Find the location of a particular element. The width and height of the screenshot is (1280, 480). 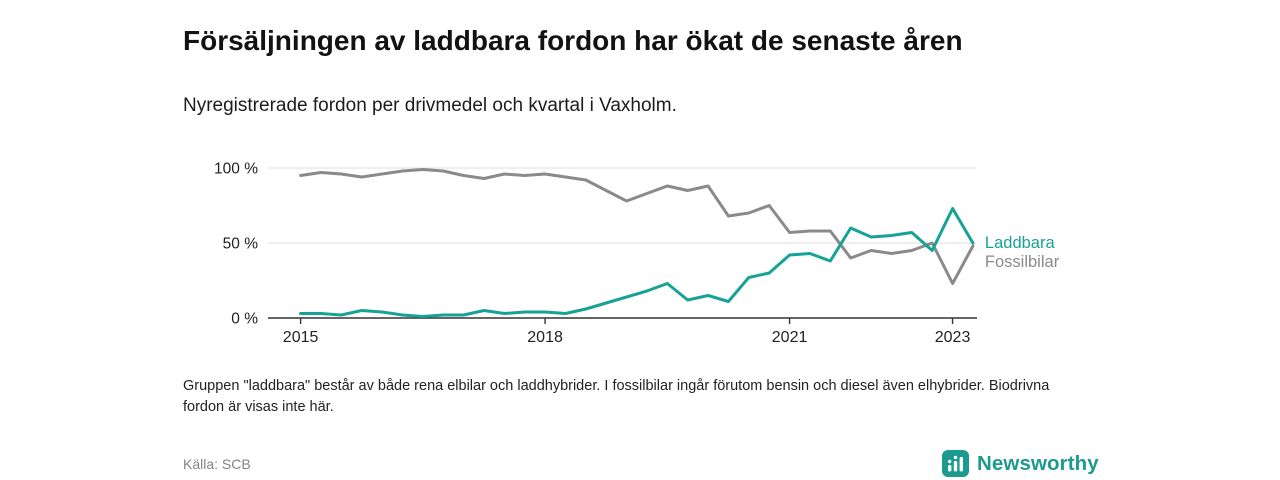

series-label-laddbara: Laddbara is located at coordinates (1020, 243).